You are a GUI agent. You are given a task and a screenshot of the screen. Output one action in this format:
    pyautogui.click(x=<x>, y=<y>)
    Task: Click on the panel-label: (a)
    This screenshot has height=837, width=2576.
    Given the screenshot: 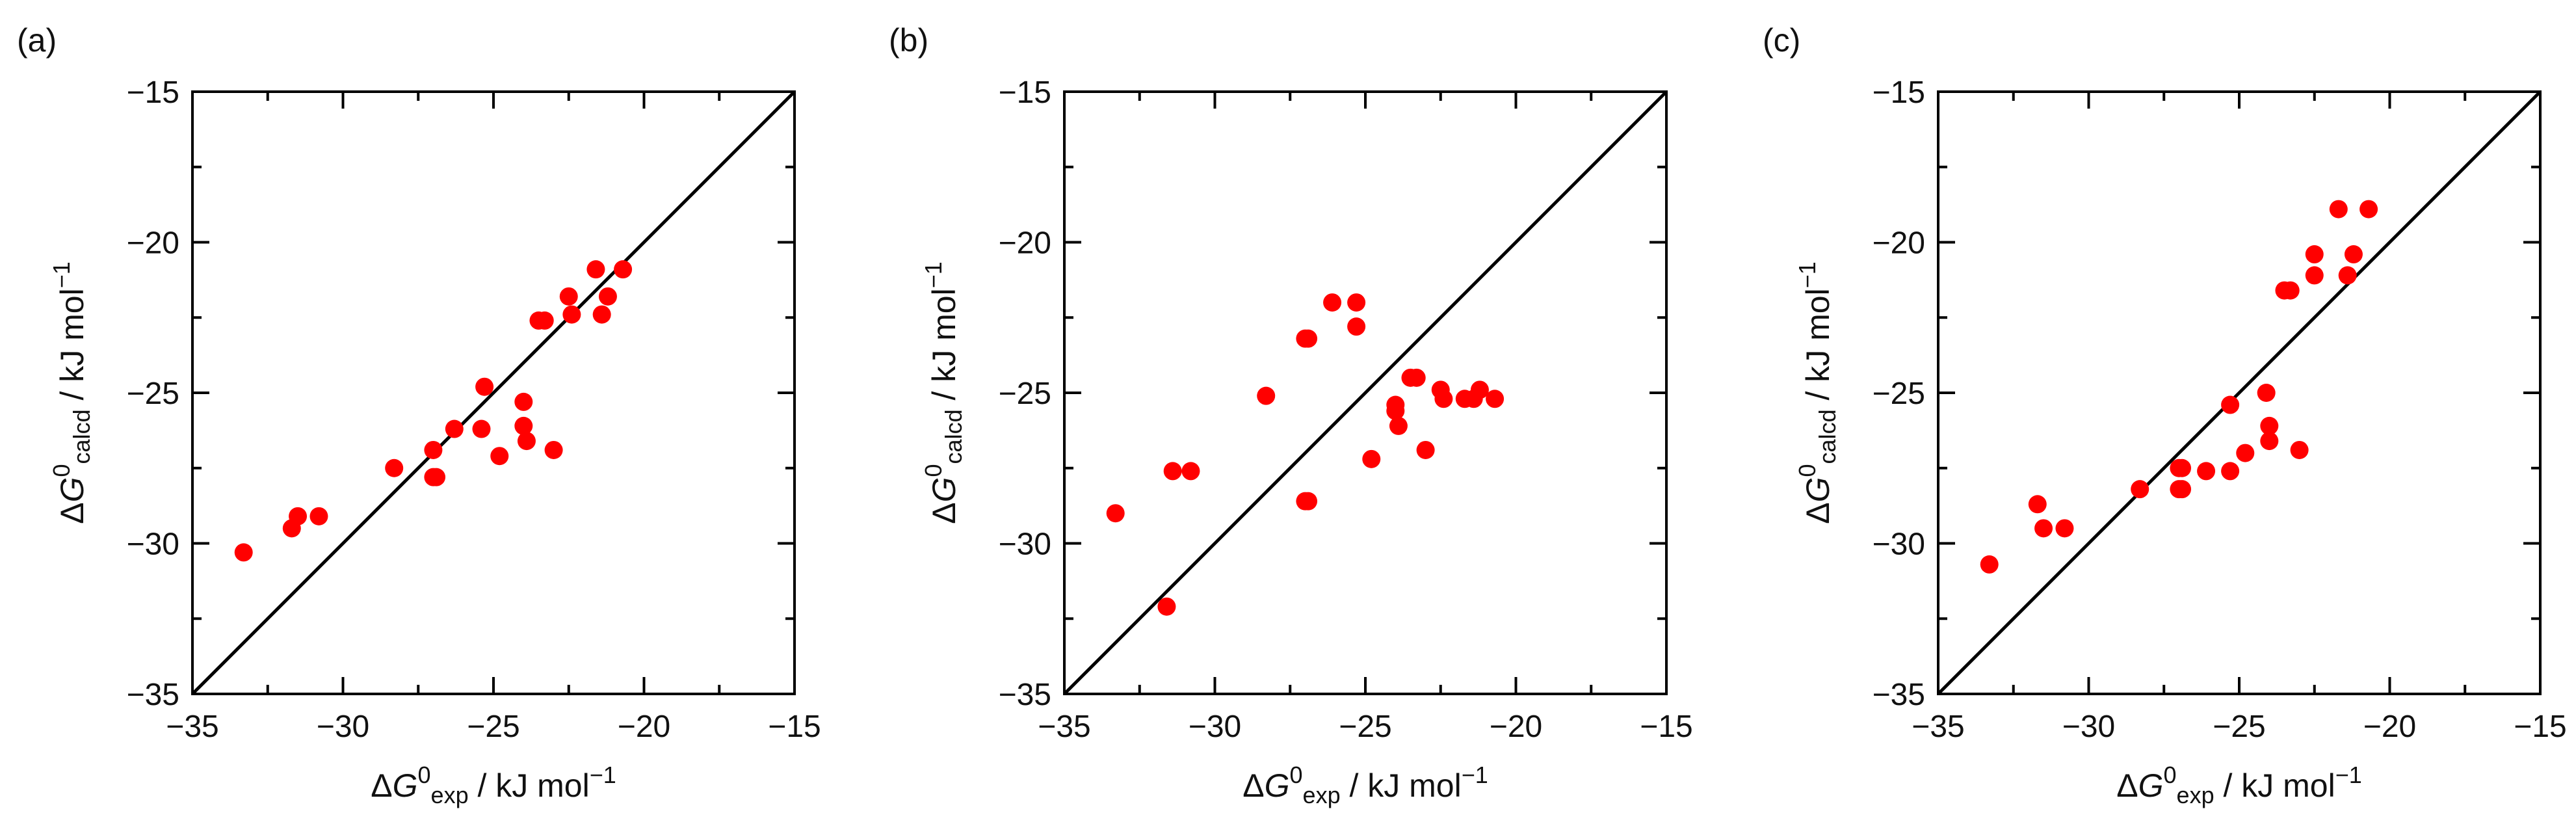 What is the action you would take?
    pyautogui.click(x=37, y=40)
    